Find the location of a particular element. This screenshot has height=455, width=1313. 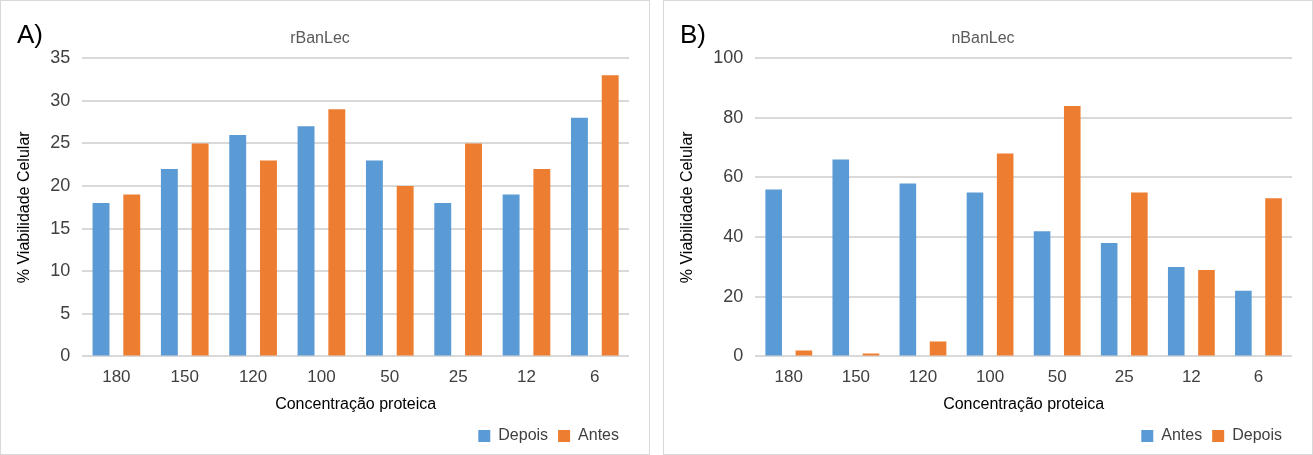

y-tick-label: 35 is located at coordinates (60, 57).